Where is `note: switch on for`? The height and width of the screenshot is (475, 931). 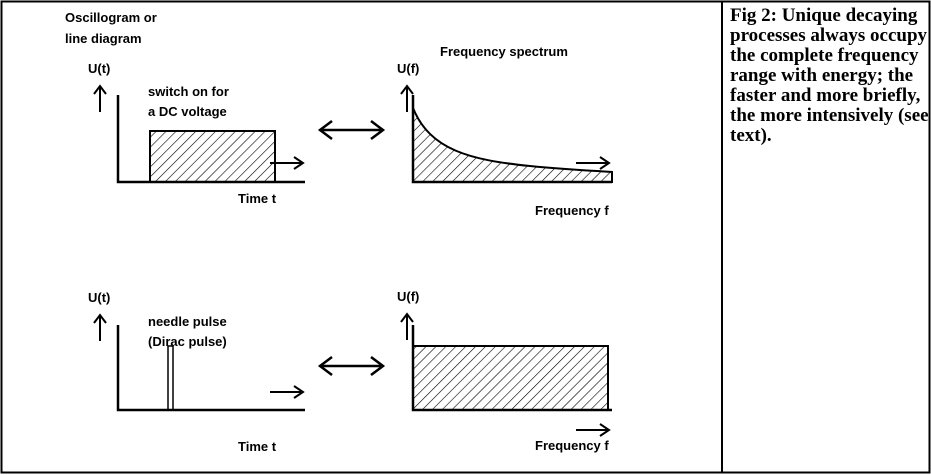
note: switch on for is located at coordinates (188, 91).